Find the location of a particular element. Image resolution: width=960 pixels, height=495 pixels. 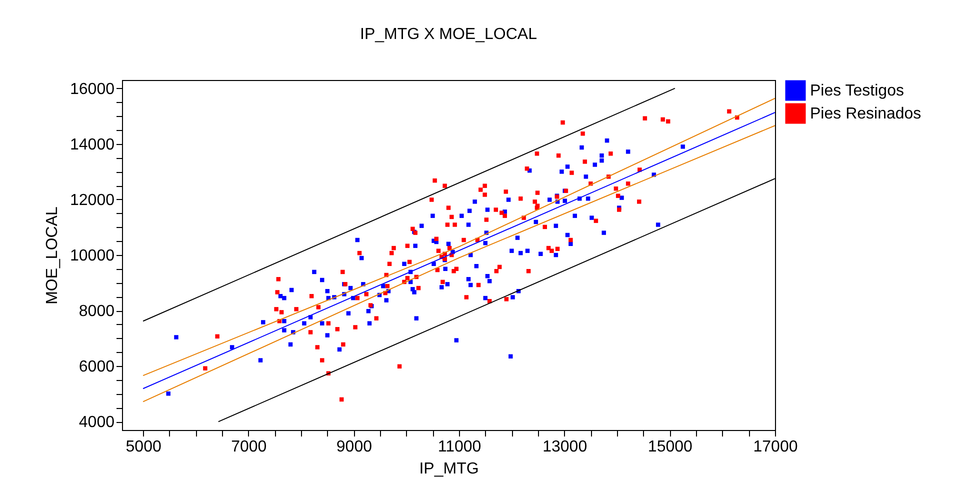

x-tick-label: 7000 is located at coordinates (249, 447).